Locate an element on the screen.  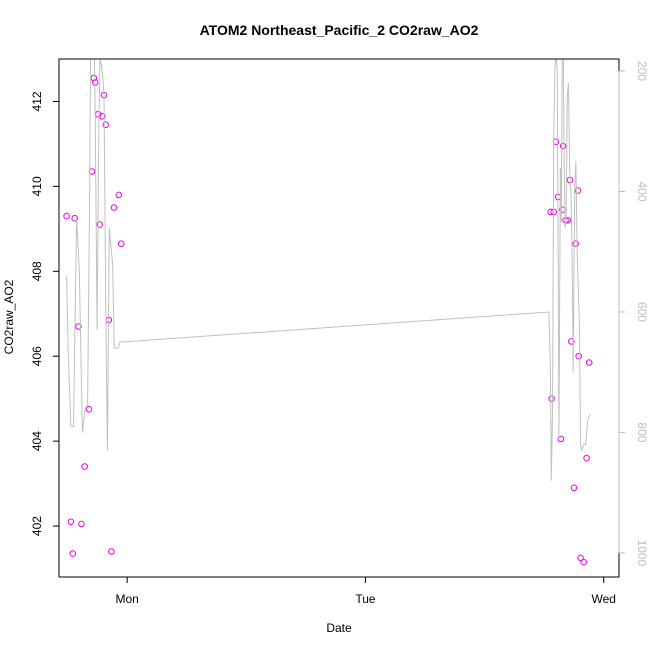
chart-title: ATOM2 Northeast_Pacific_2 CO2raw_AO2 is located at coordinates (339, 30).